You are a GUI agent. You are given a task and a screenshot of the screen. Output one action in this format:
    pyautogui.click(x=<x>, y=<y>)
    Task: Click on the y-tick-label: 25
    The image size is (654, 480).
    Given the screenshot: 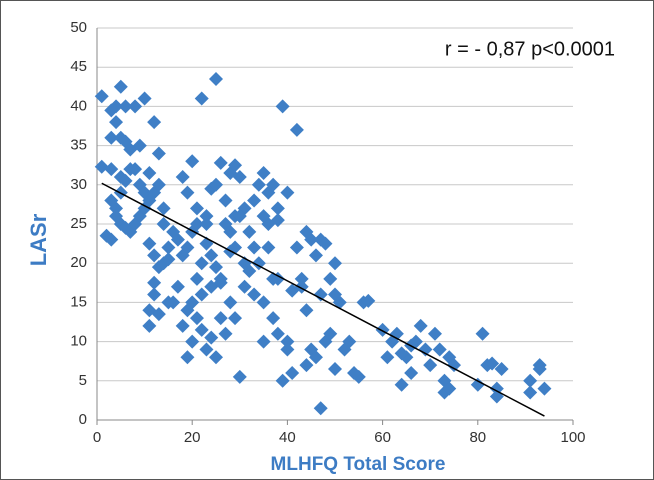 What is the action you would take?
    pyautogui.click(x=78, y=223)
    